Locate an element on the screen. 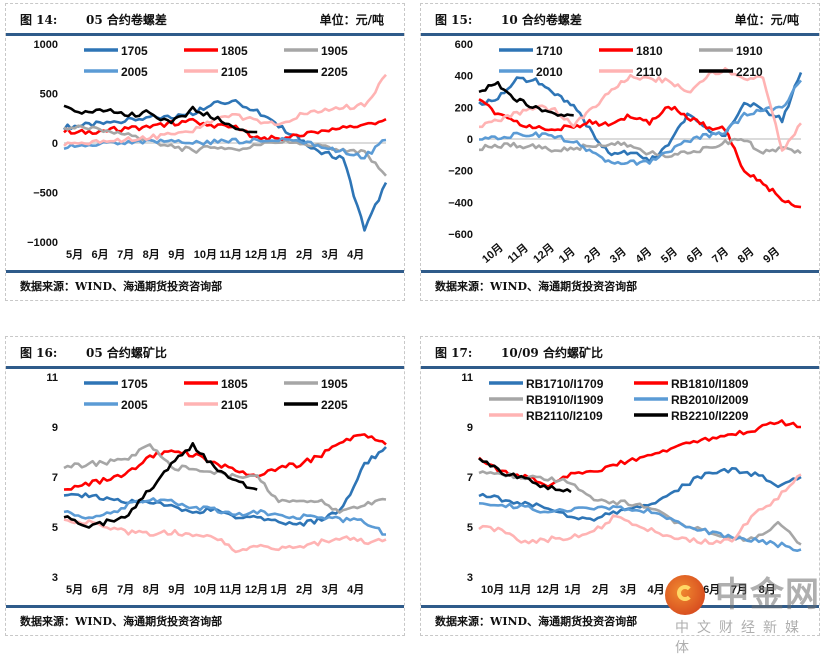  legend-label: 2210 is located at coordinates (749, 72).